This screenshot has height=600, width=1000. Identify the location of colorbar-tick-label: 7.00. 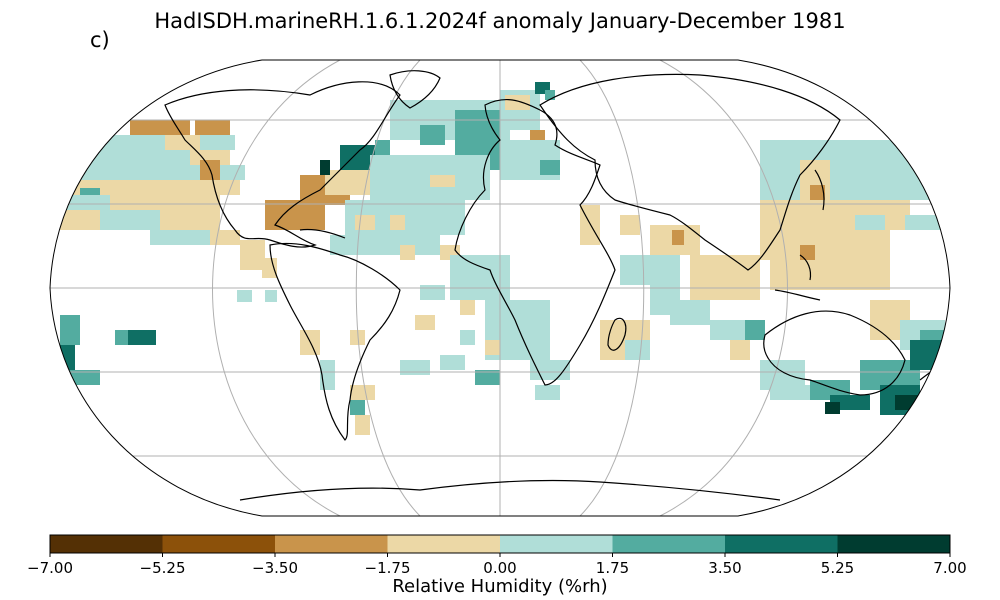
(950, 568).